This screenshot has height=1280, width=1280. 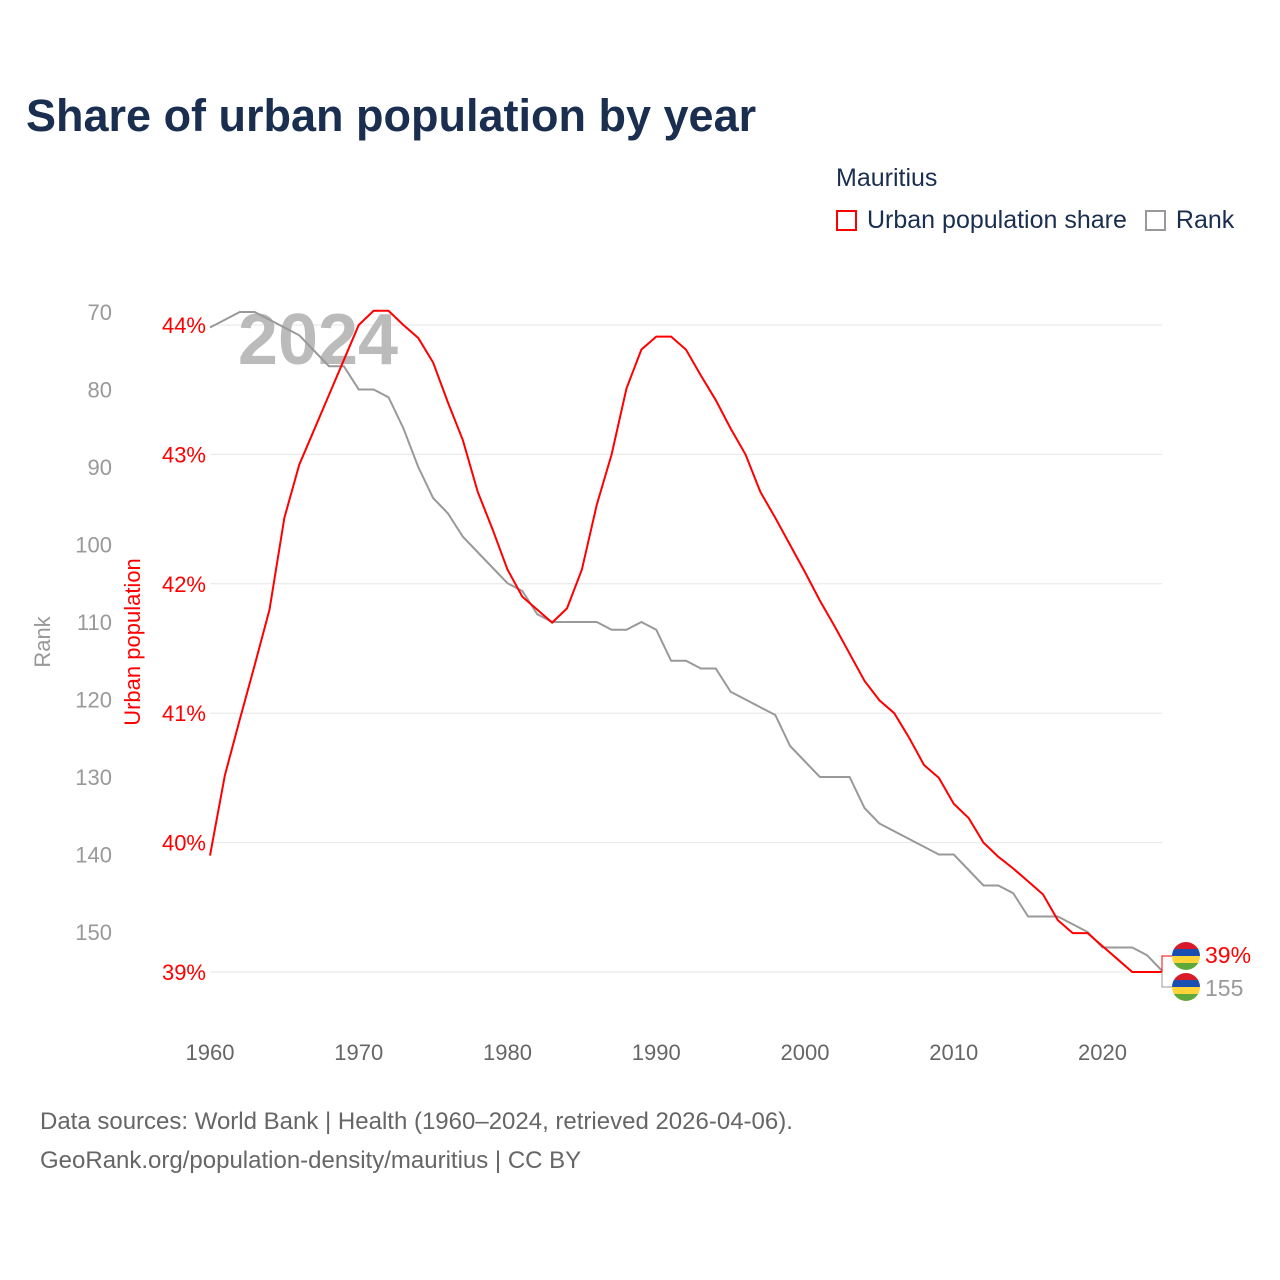 What do you see at coordinates (1166, 963) in the screenshot?
I see `share-connector` at bounding box center [1166, 963].